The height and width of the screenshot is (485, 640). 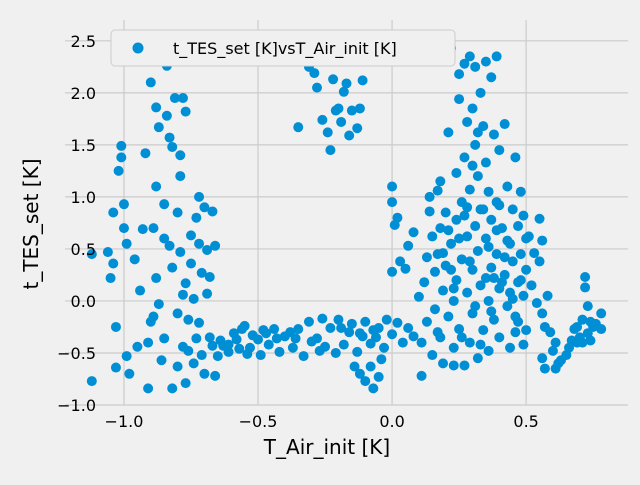 I want to click on y-tick-label: −1.0, so click(x=76, y=405).